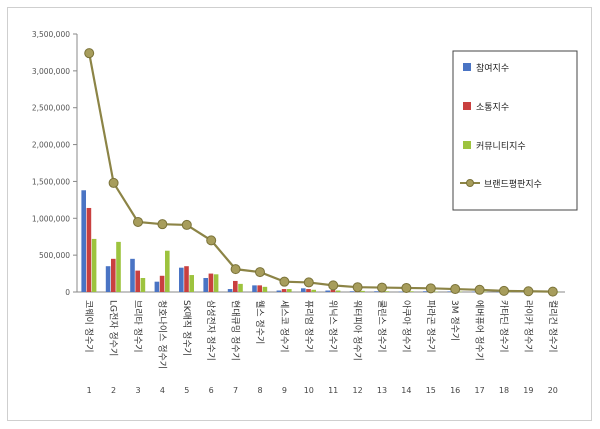  I want to click on x-tick-label: 청호나이스 정수기, so click(161, 334).